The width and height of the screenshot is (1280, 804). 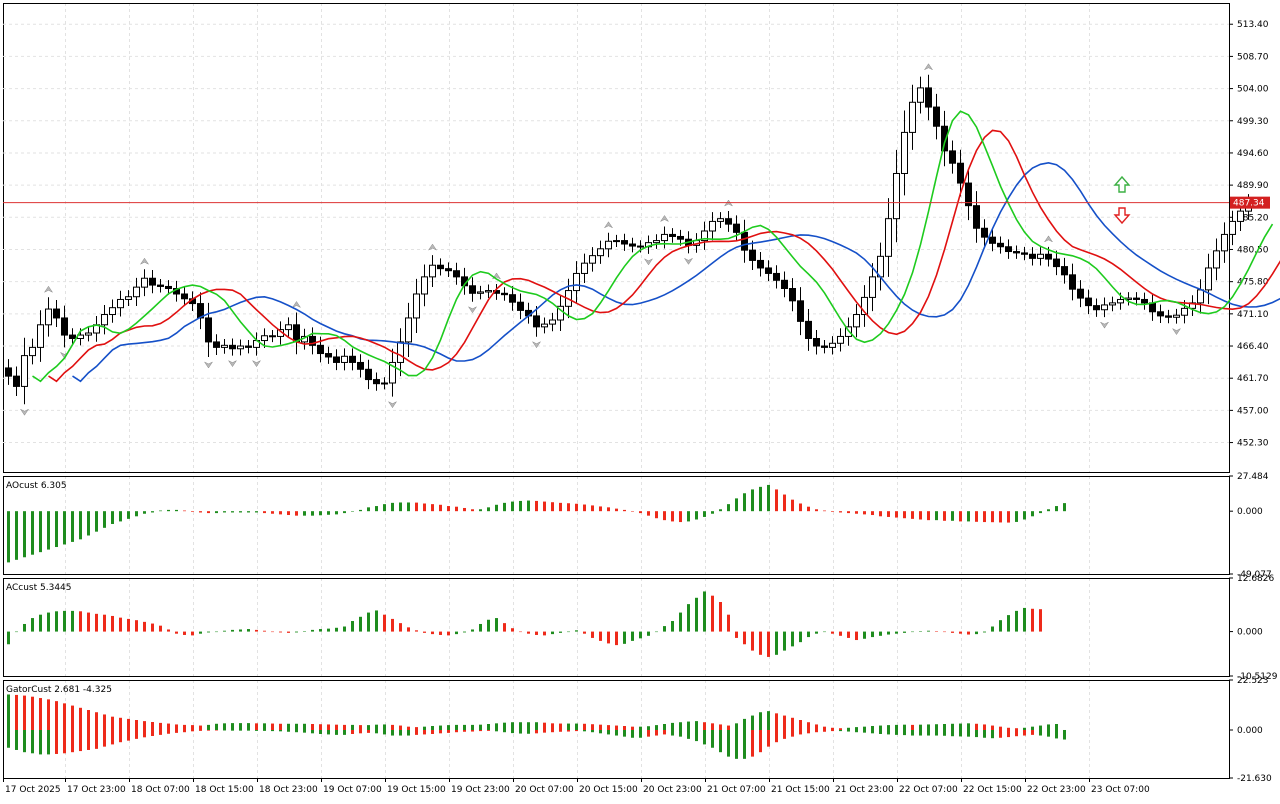 What do you see at coordinates (480, 790) in the screenshot?
I see `x-tick-label: 19 Oct 23:00` at bounding box center [480, 790].